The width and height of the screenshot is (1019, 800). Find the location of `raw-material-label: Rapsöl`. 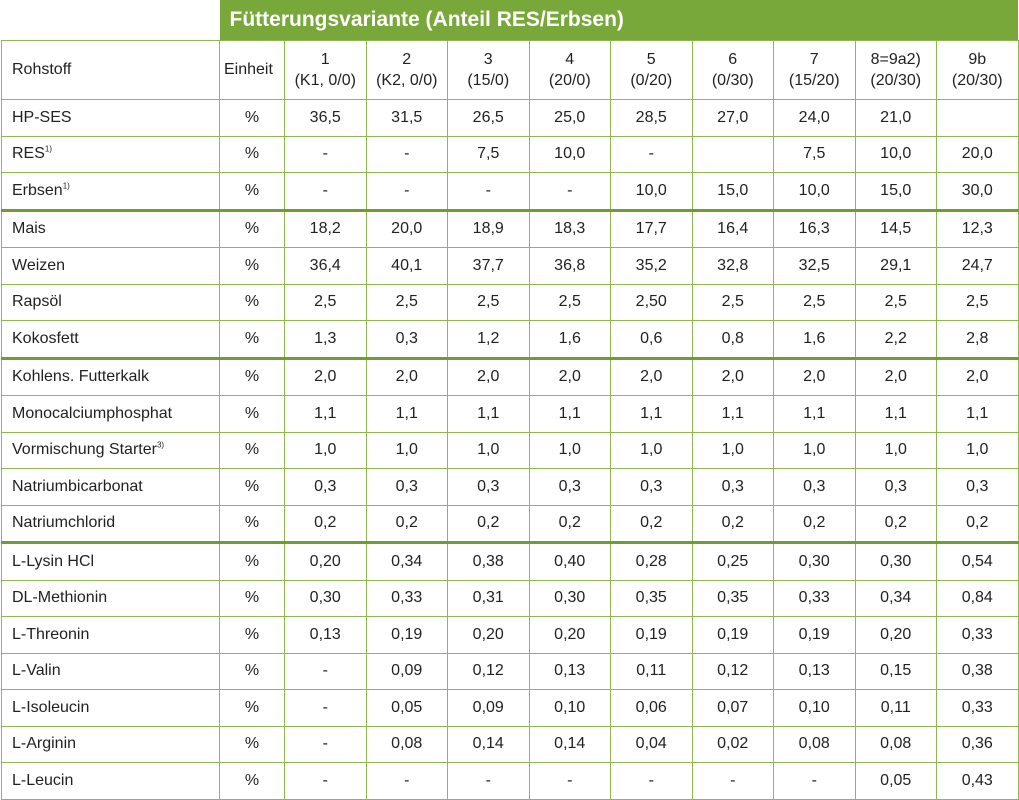

raw-material-label: Rapsöl is located at coordinates (37, 302).